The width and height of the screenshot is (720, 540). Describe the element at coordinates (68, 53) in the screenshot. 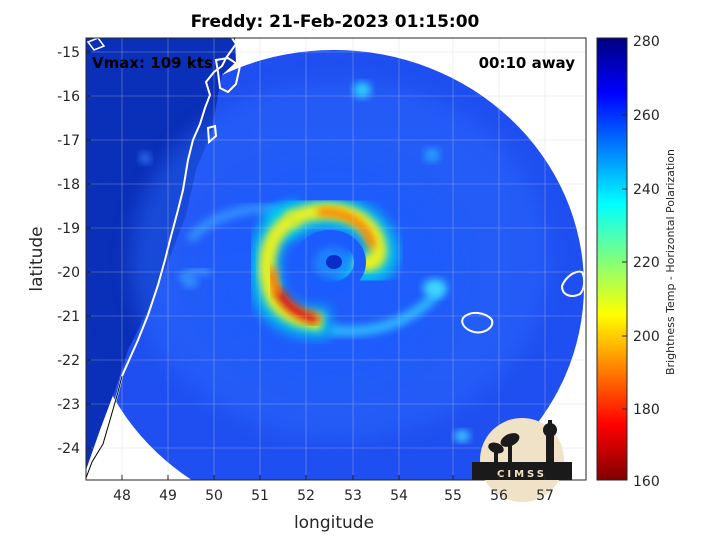

I see `y-tick-label: -15` at that location.